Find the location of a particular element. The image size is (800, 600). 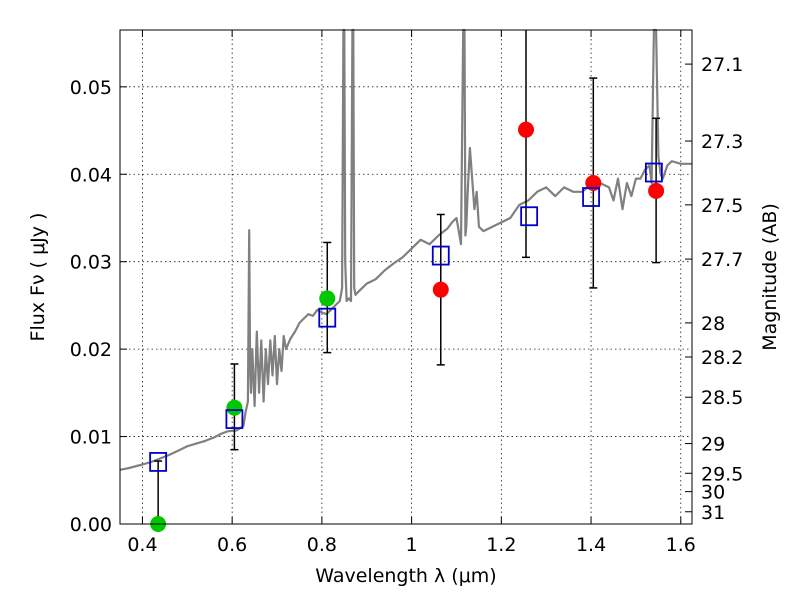

x-tick-labels: 0.4 0.6 0.8 1 1.2 1.4 1.6 is located at coordinates (411, 545).